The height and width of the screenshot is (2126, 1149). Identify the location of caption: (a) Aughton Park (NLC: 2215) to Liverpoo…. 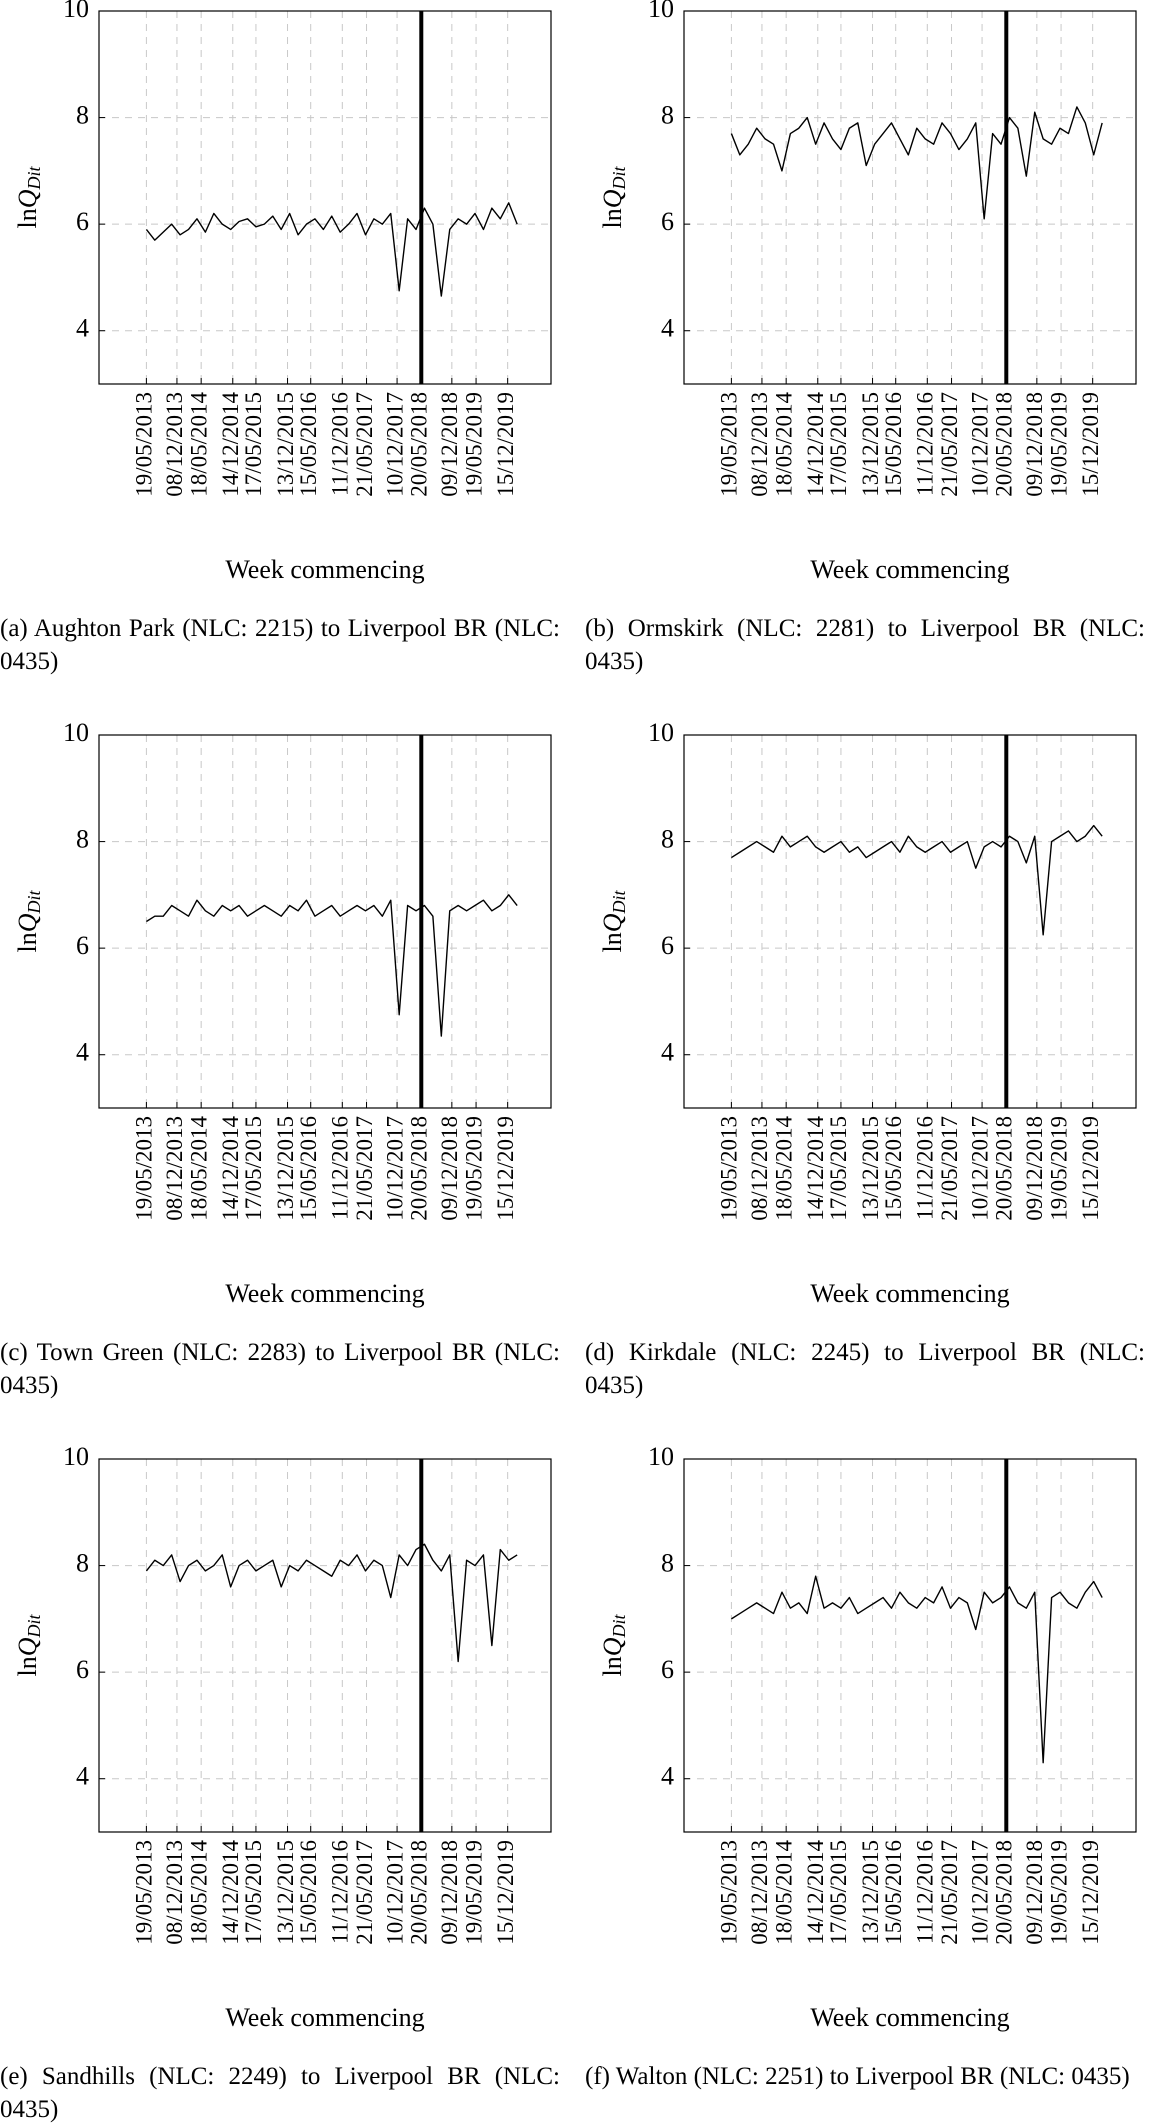
(280, 645).